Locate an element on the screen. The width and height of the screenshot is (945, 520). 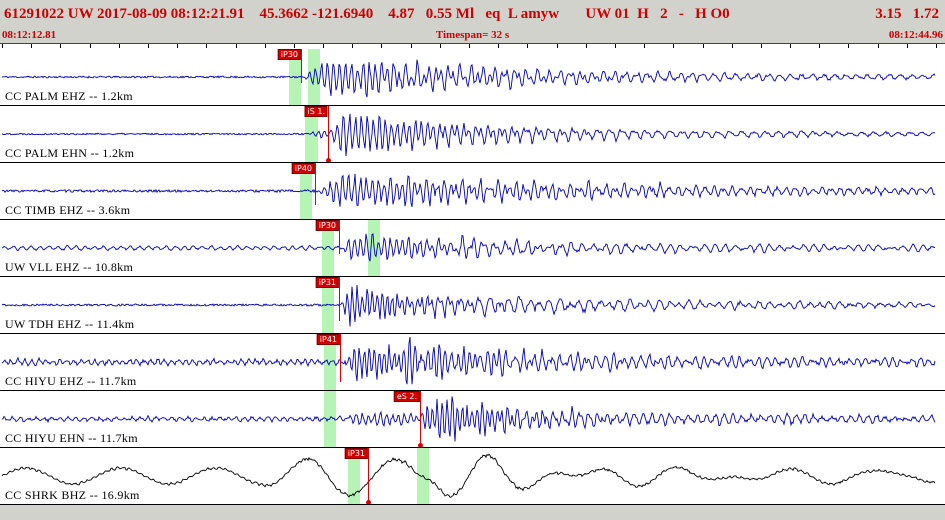
window-start-time: 08:12:12.81 is located at coordinates (29, 35).